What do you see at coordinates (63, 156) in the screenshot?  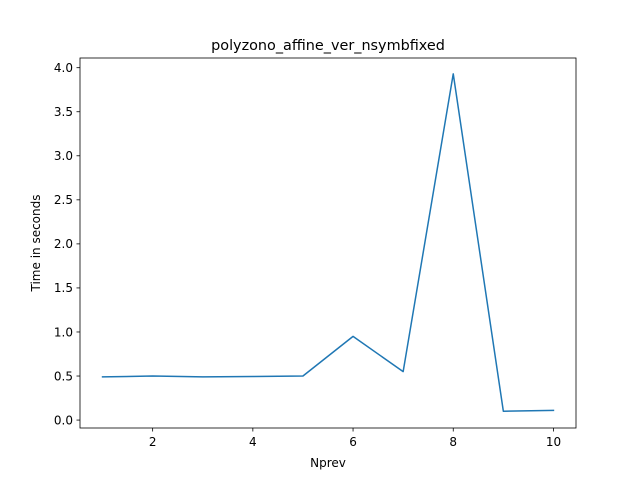 I see `y-tick-label: 3.0` at bounding box center [63, 156].